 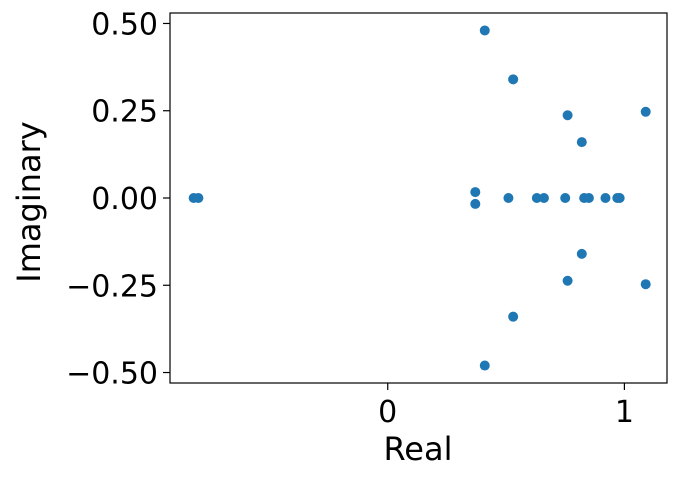 I want to click on y-axis-ticks: 0.50 0.25 0.00 −0.25 −0.50, so click(x=118, y=199).